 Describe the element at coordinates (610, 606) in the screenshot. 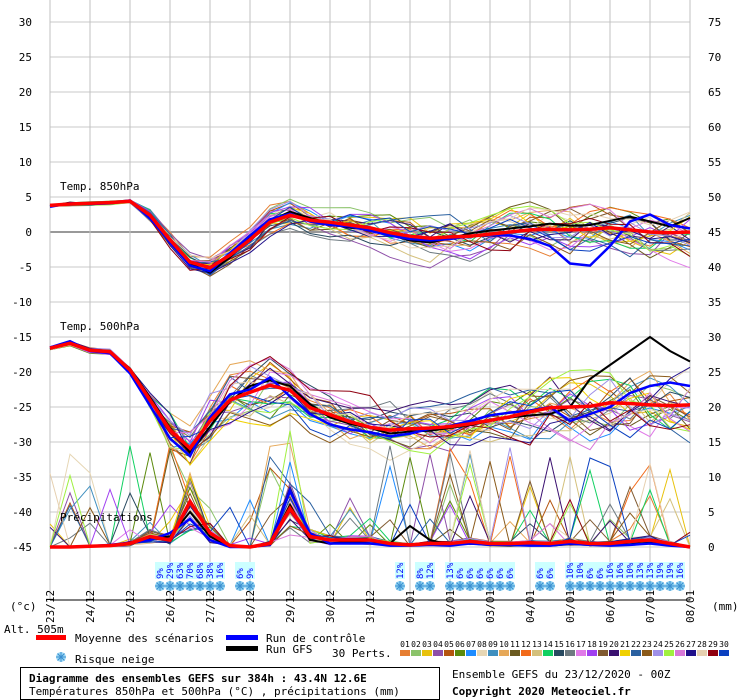

I see `date-label: 06/01` at that location.